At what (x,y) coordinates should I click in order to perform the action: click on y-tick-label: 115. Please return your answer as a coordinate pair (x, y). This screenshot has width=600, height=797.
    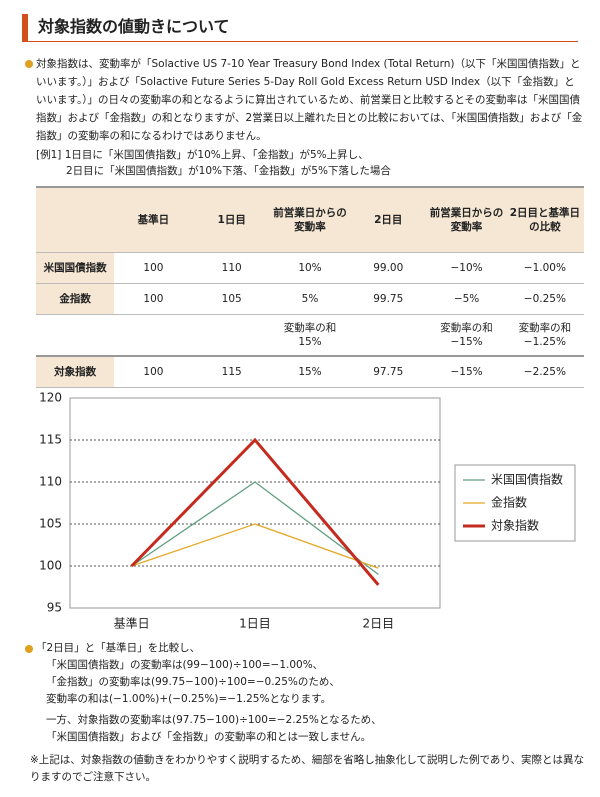
    Looking at the image, I should click on (50, 440).